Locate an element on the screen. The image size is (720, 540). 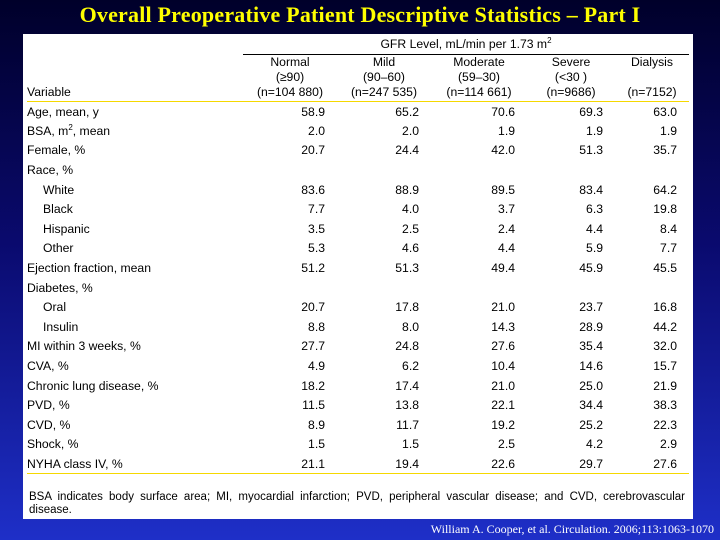
row-label: Hispanic is located at coordinates (135, 229).